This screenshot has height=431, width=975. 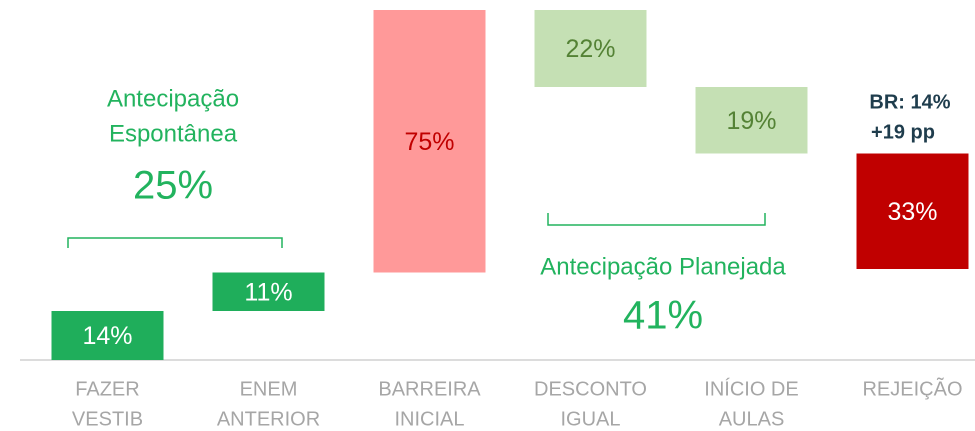 I want to click on value-label: 11%, so click(x=268, y=292).